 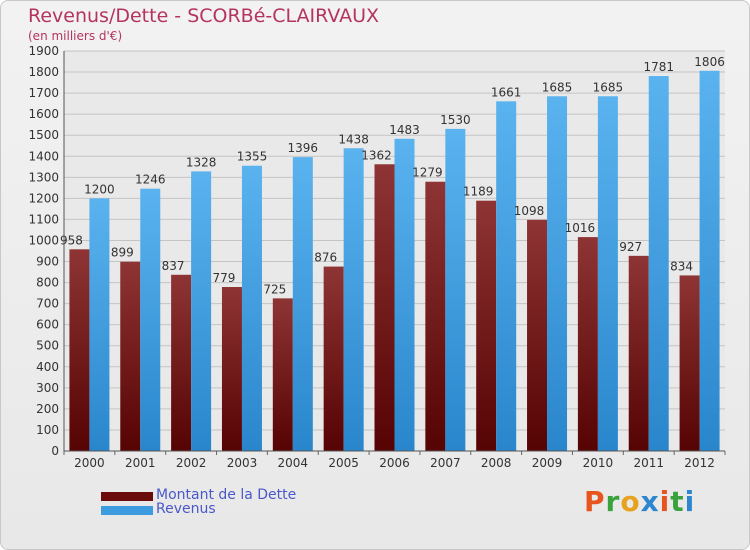 I want to click on y-tick-label: 1500, so click(x=43, y=135).